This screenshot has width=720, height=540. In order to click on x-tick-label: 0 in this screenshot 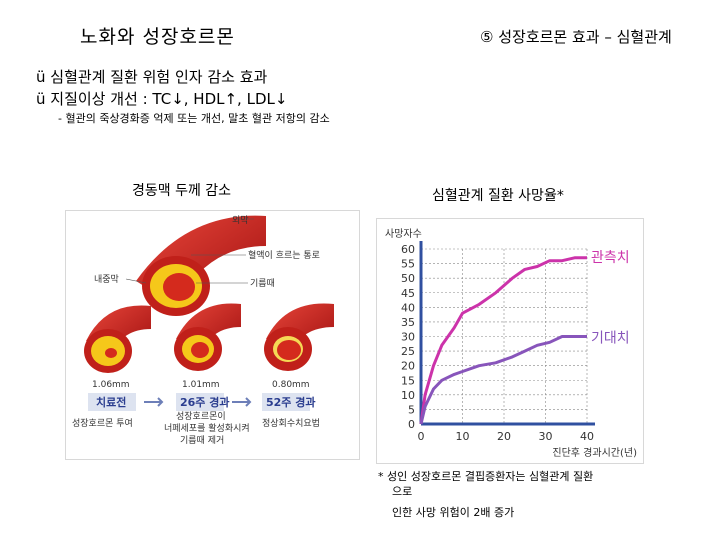, I will do `click(421, 436)`.